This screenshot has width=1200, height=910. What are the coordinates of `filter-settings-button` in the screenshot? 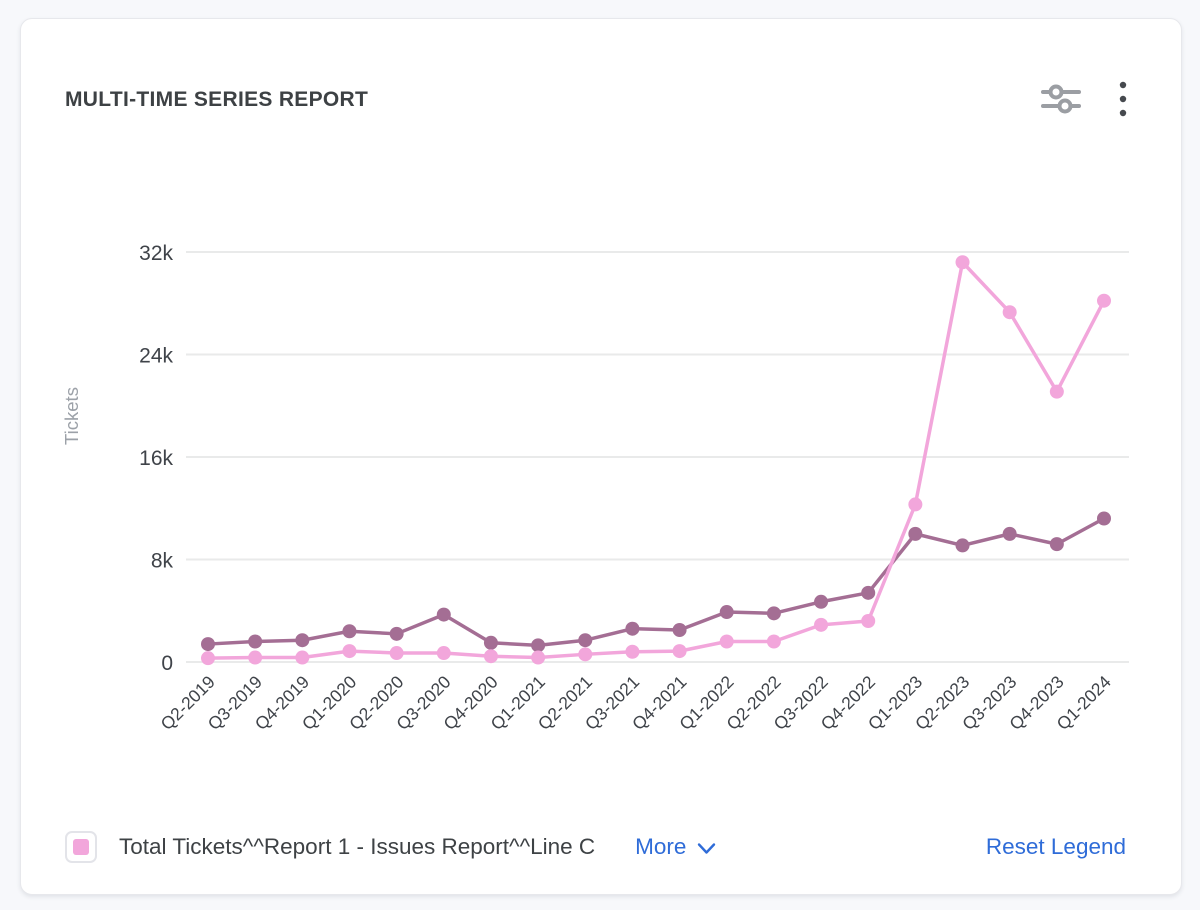 It's located at (1061, 100).